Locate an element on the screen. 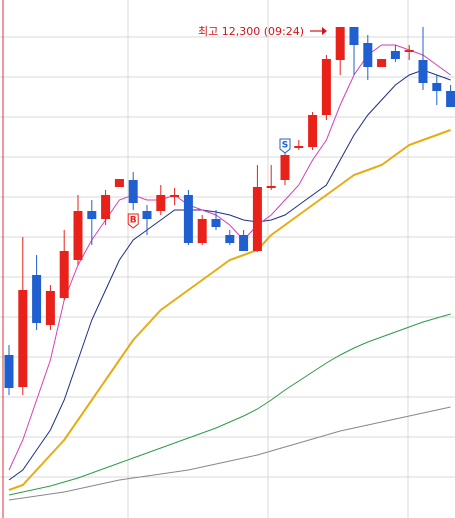 The height and width of the screenshot is (518, 455). marker-label: S is located at coordinates (285, 146).